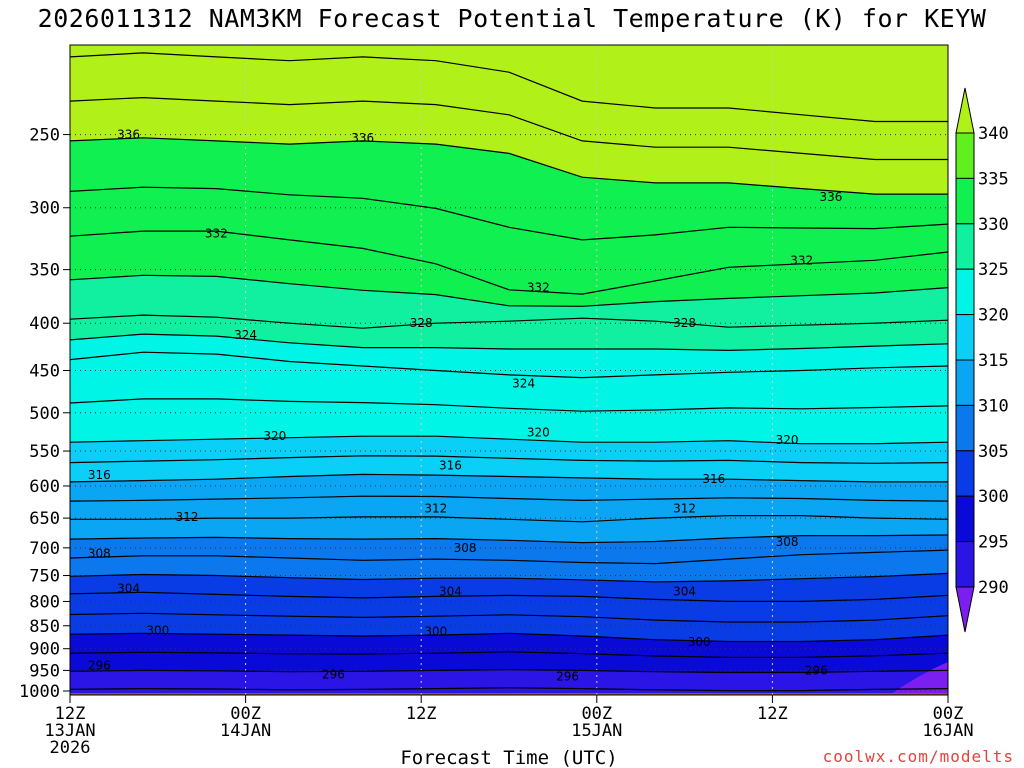  What do you see at coordinates (245, 731) in the screenshot?
I see `x-tick-label: 14JAN` at bounding box center [245, 731].